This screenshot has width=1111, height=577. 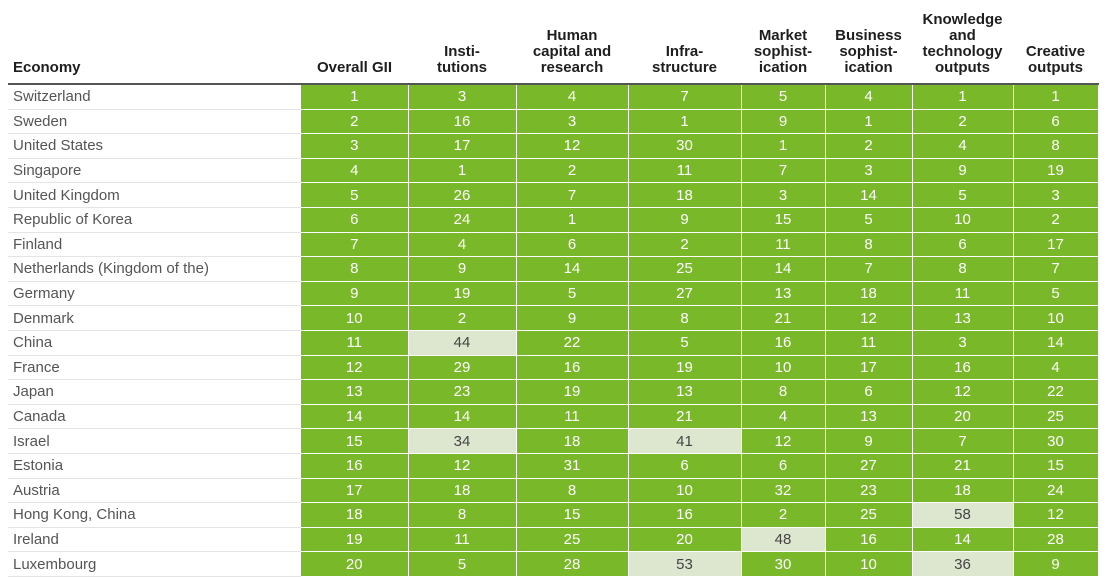 I want to click on rank-cell-human-capital: 25, so click(x=572, y=540).